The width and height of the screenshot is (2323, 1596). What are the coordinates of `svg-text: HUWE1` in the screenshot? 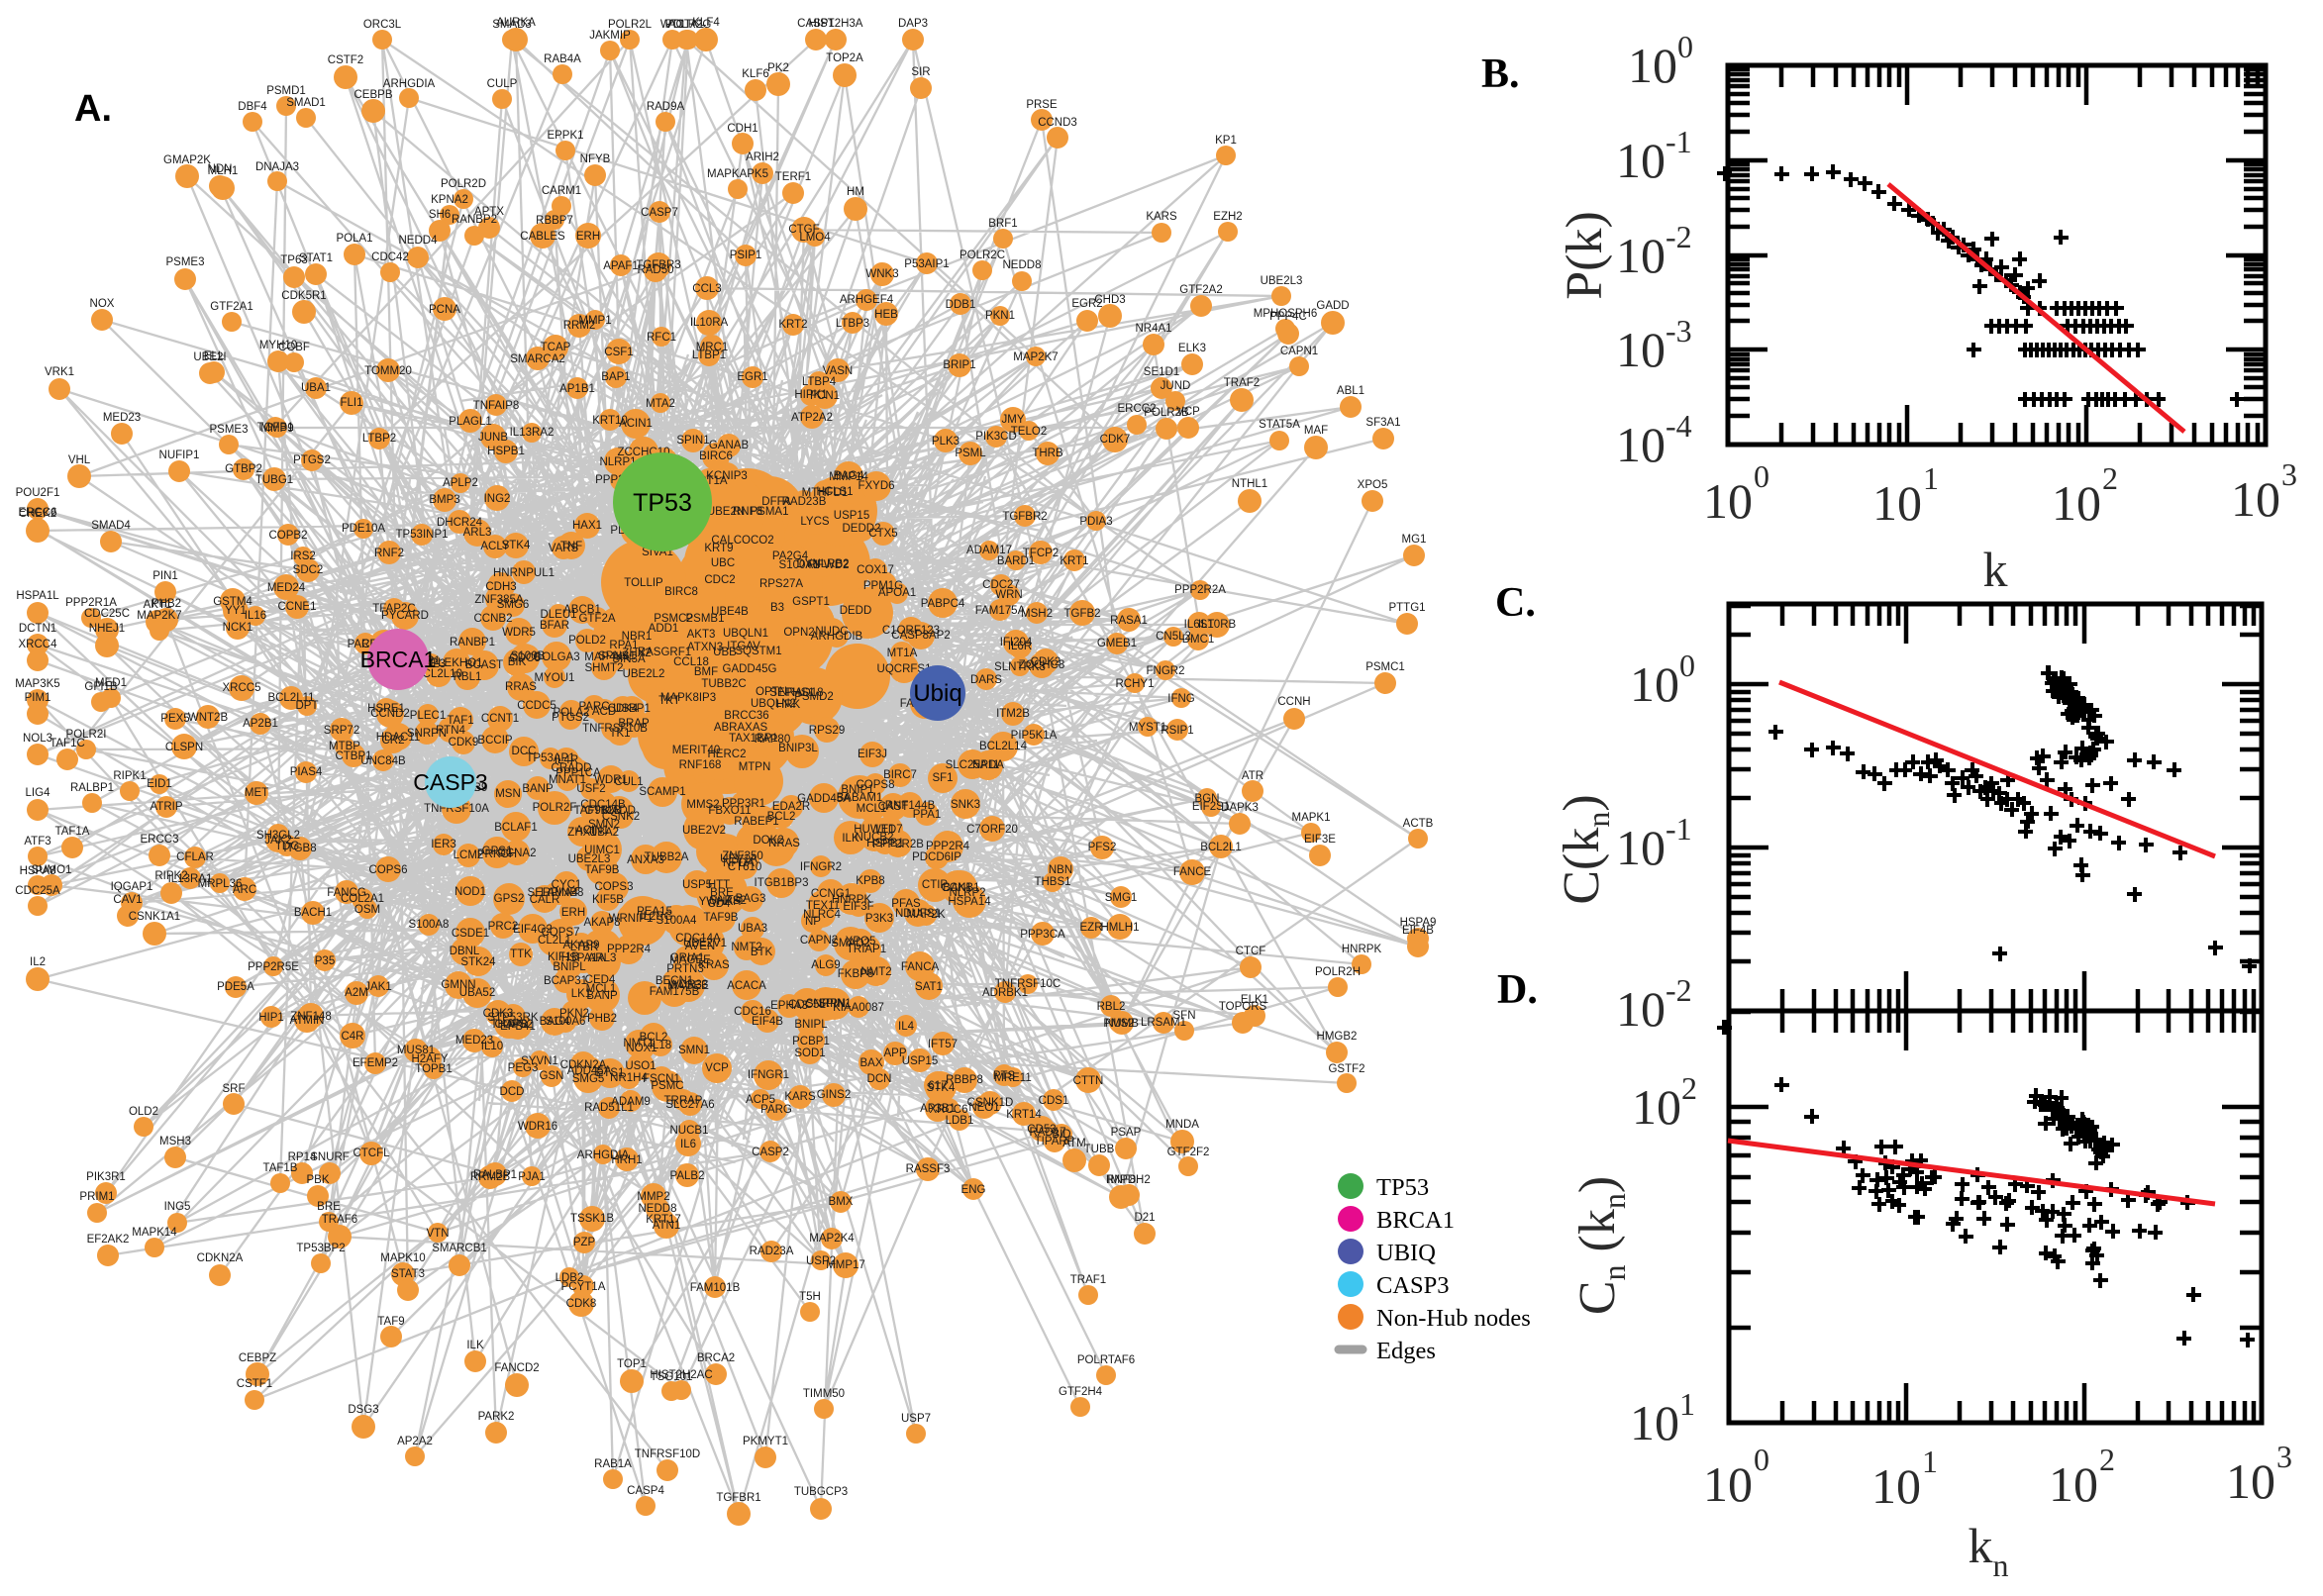 It's located at (875, 830).